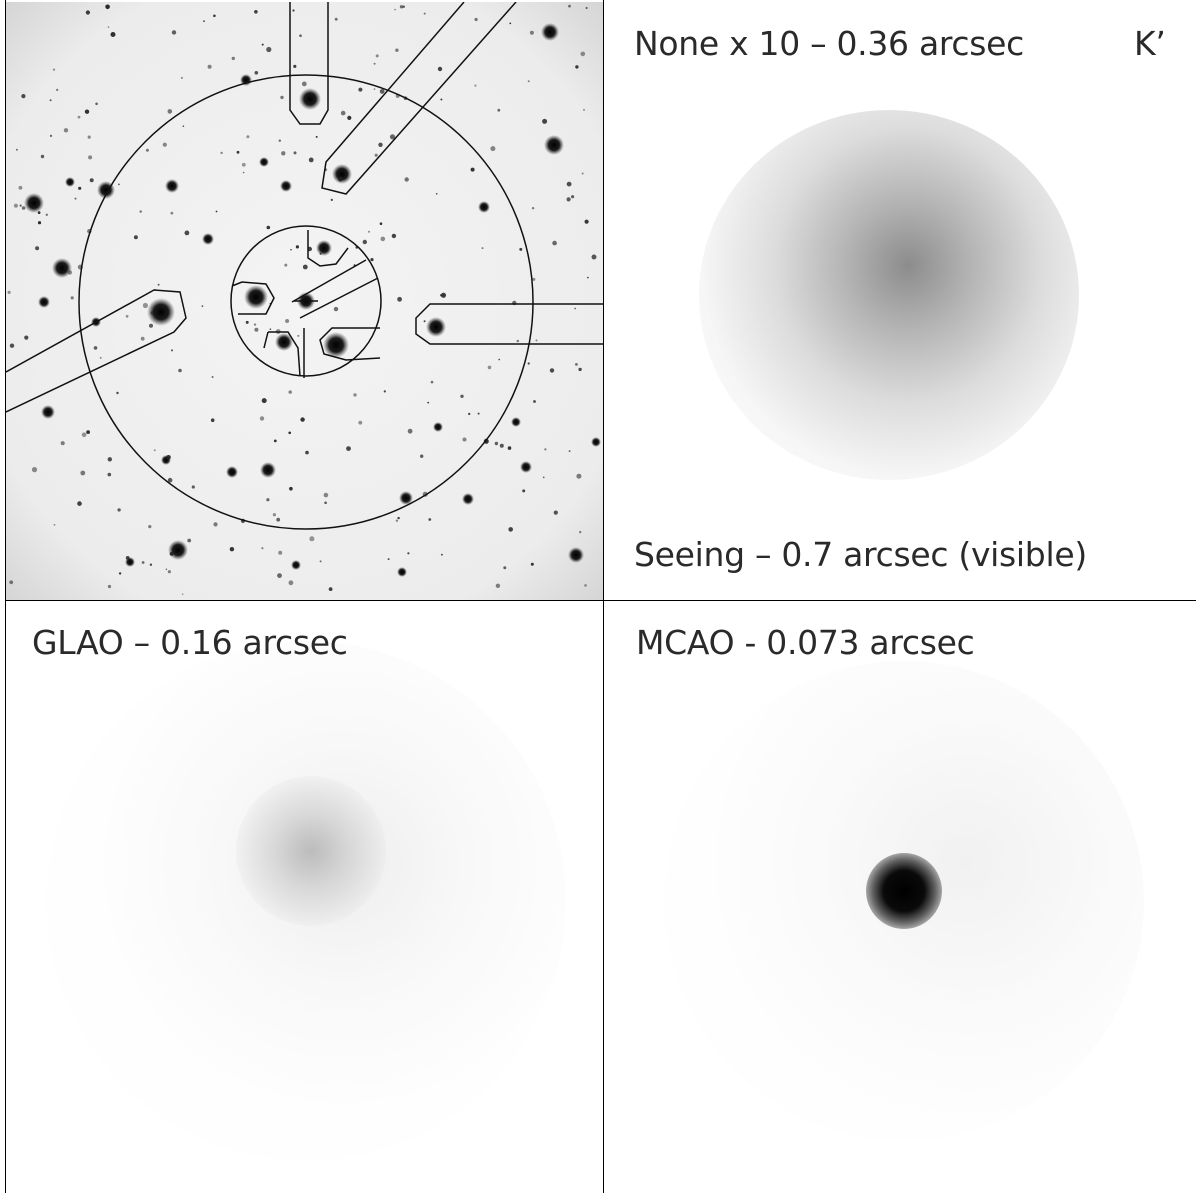 This screenshot has width=1196, height=1193. Describe the element at coordinates (350, 344) in the screenshot. I see `inner-probe-right` at that location.